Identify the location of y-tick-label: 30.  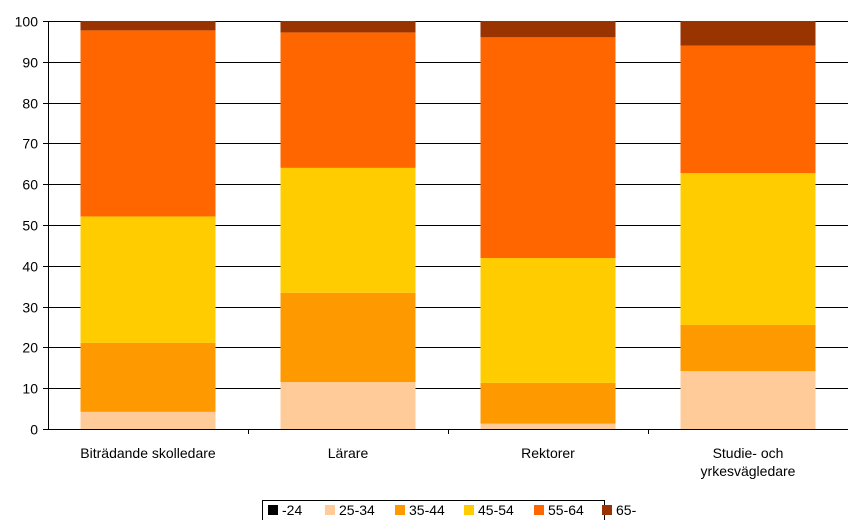
(30, 308).